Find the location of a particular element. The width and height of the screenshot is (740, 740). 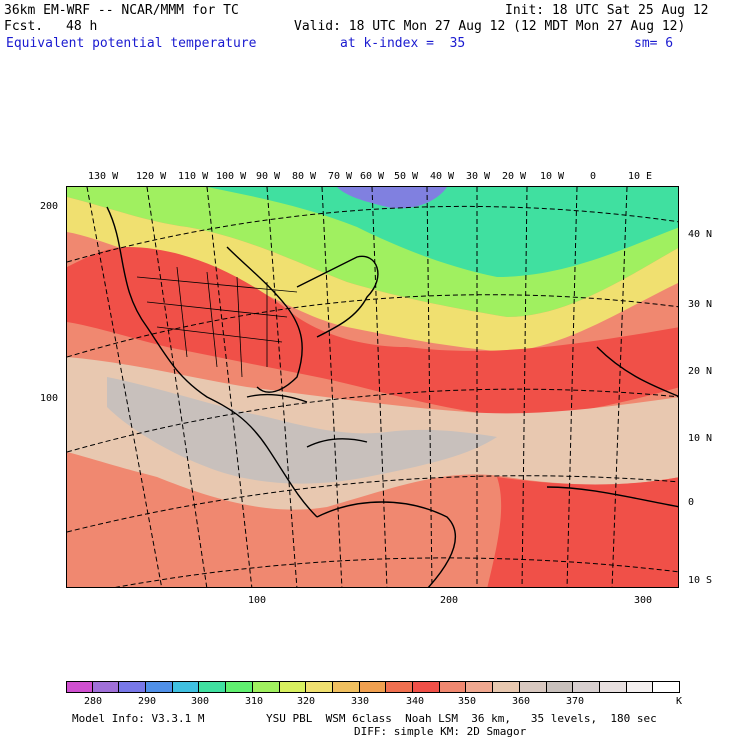

legend-label: 360 is located at coordinates (521, 701).